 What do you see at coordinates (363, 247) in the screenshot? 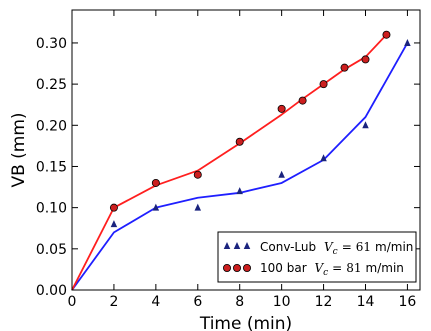
I see `legend-value: 61` at bounding box center [363, 247].